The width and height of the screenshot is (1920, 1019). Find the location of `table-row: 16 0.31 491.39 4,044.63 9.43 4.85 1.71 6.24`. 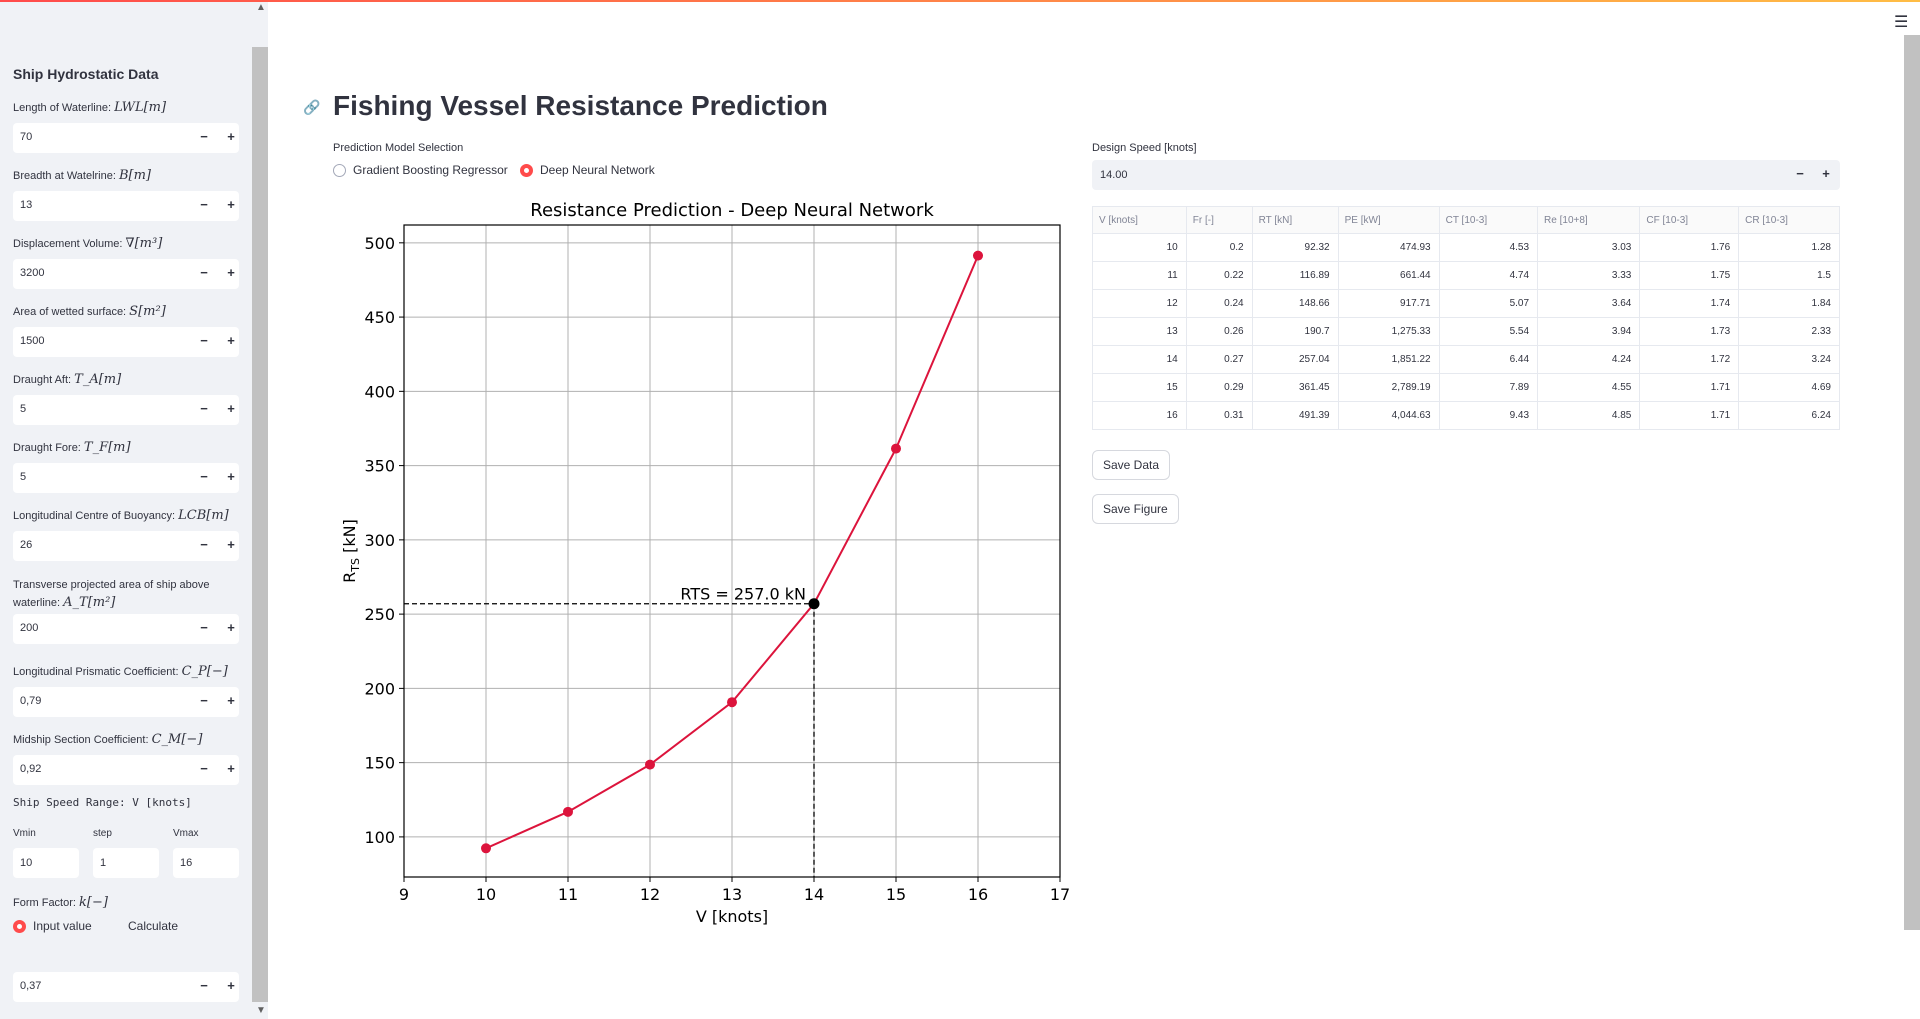

table-row: 16 0.31 491.39 4,044.63 9.43 4.85 1.71 6.24 is located at coordinates (1466, 415).